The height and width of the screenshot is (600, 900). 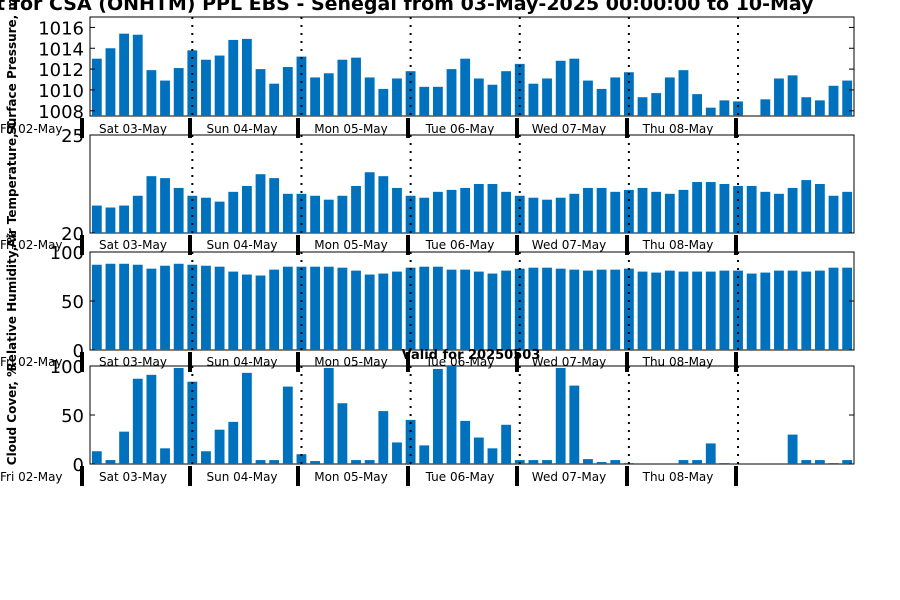 I want to click on day-label: Sat 03-May, so click(x=133, y=477).